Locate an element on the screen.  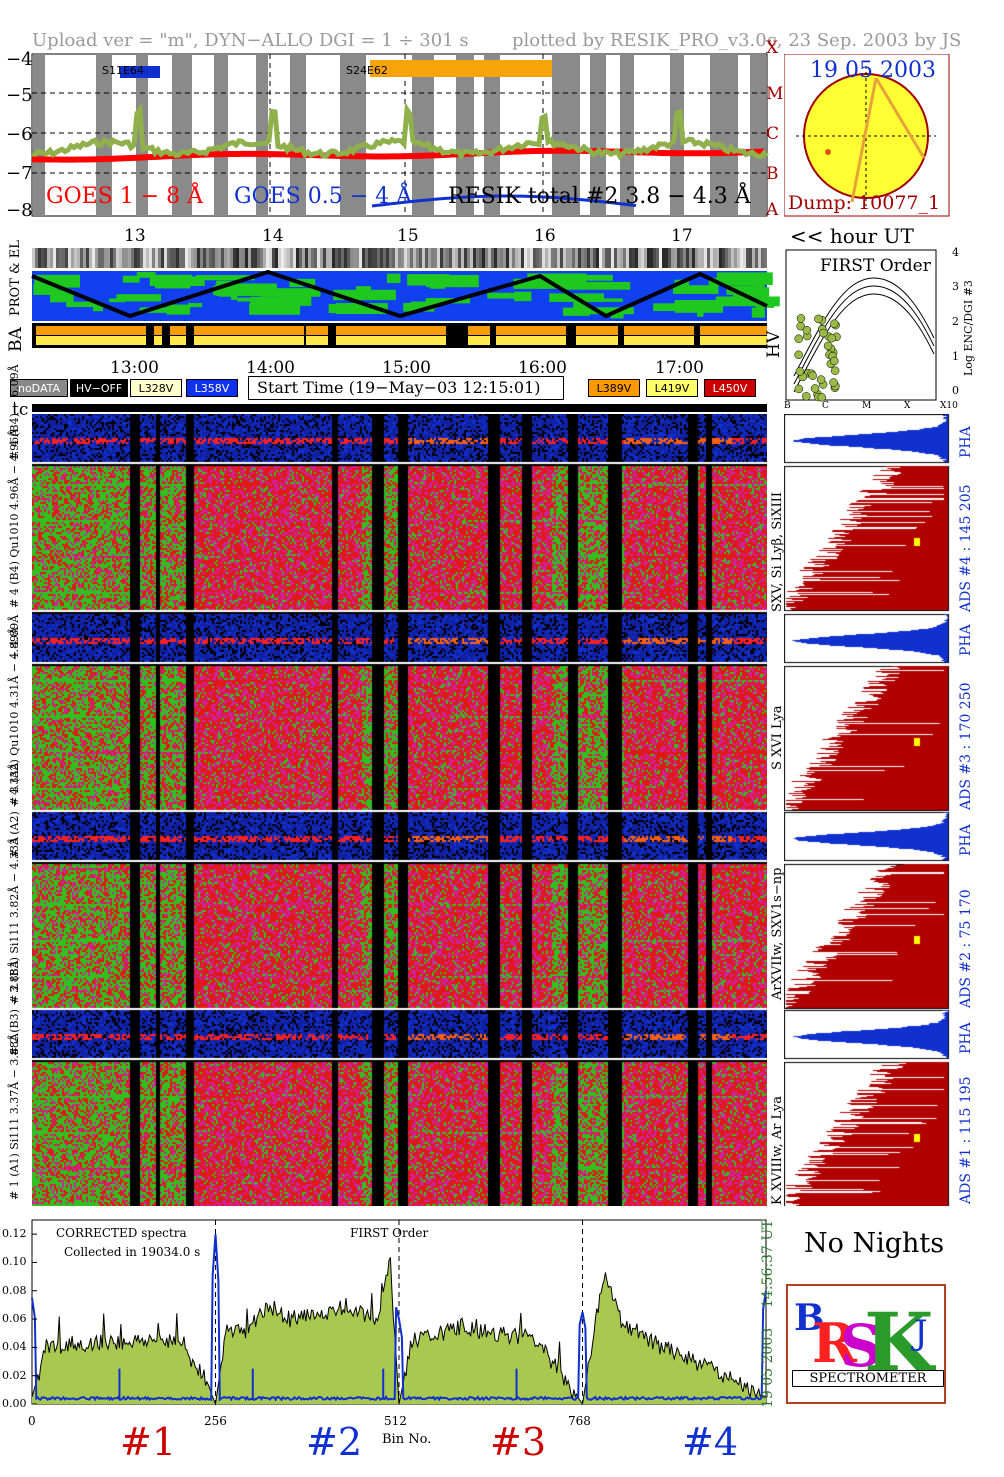
fo-xtick-m: M is located at coordinates (867, 406).